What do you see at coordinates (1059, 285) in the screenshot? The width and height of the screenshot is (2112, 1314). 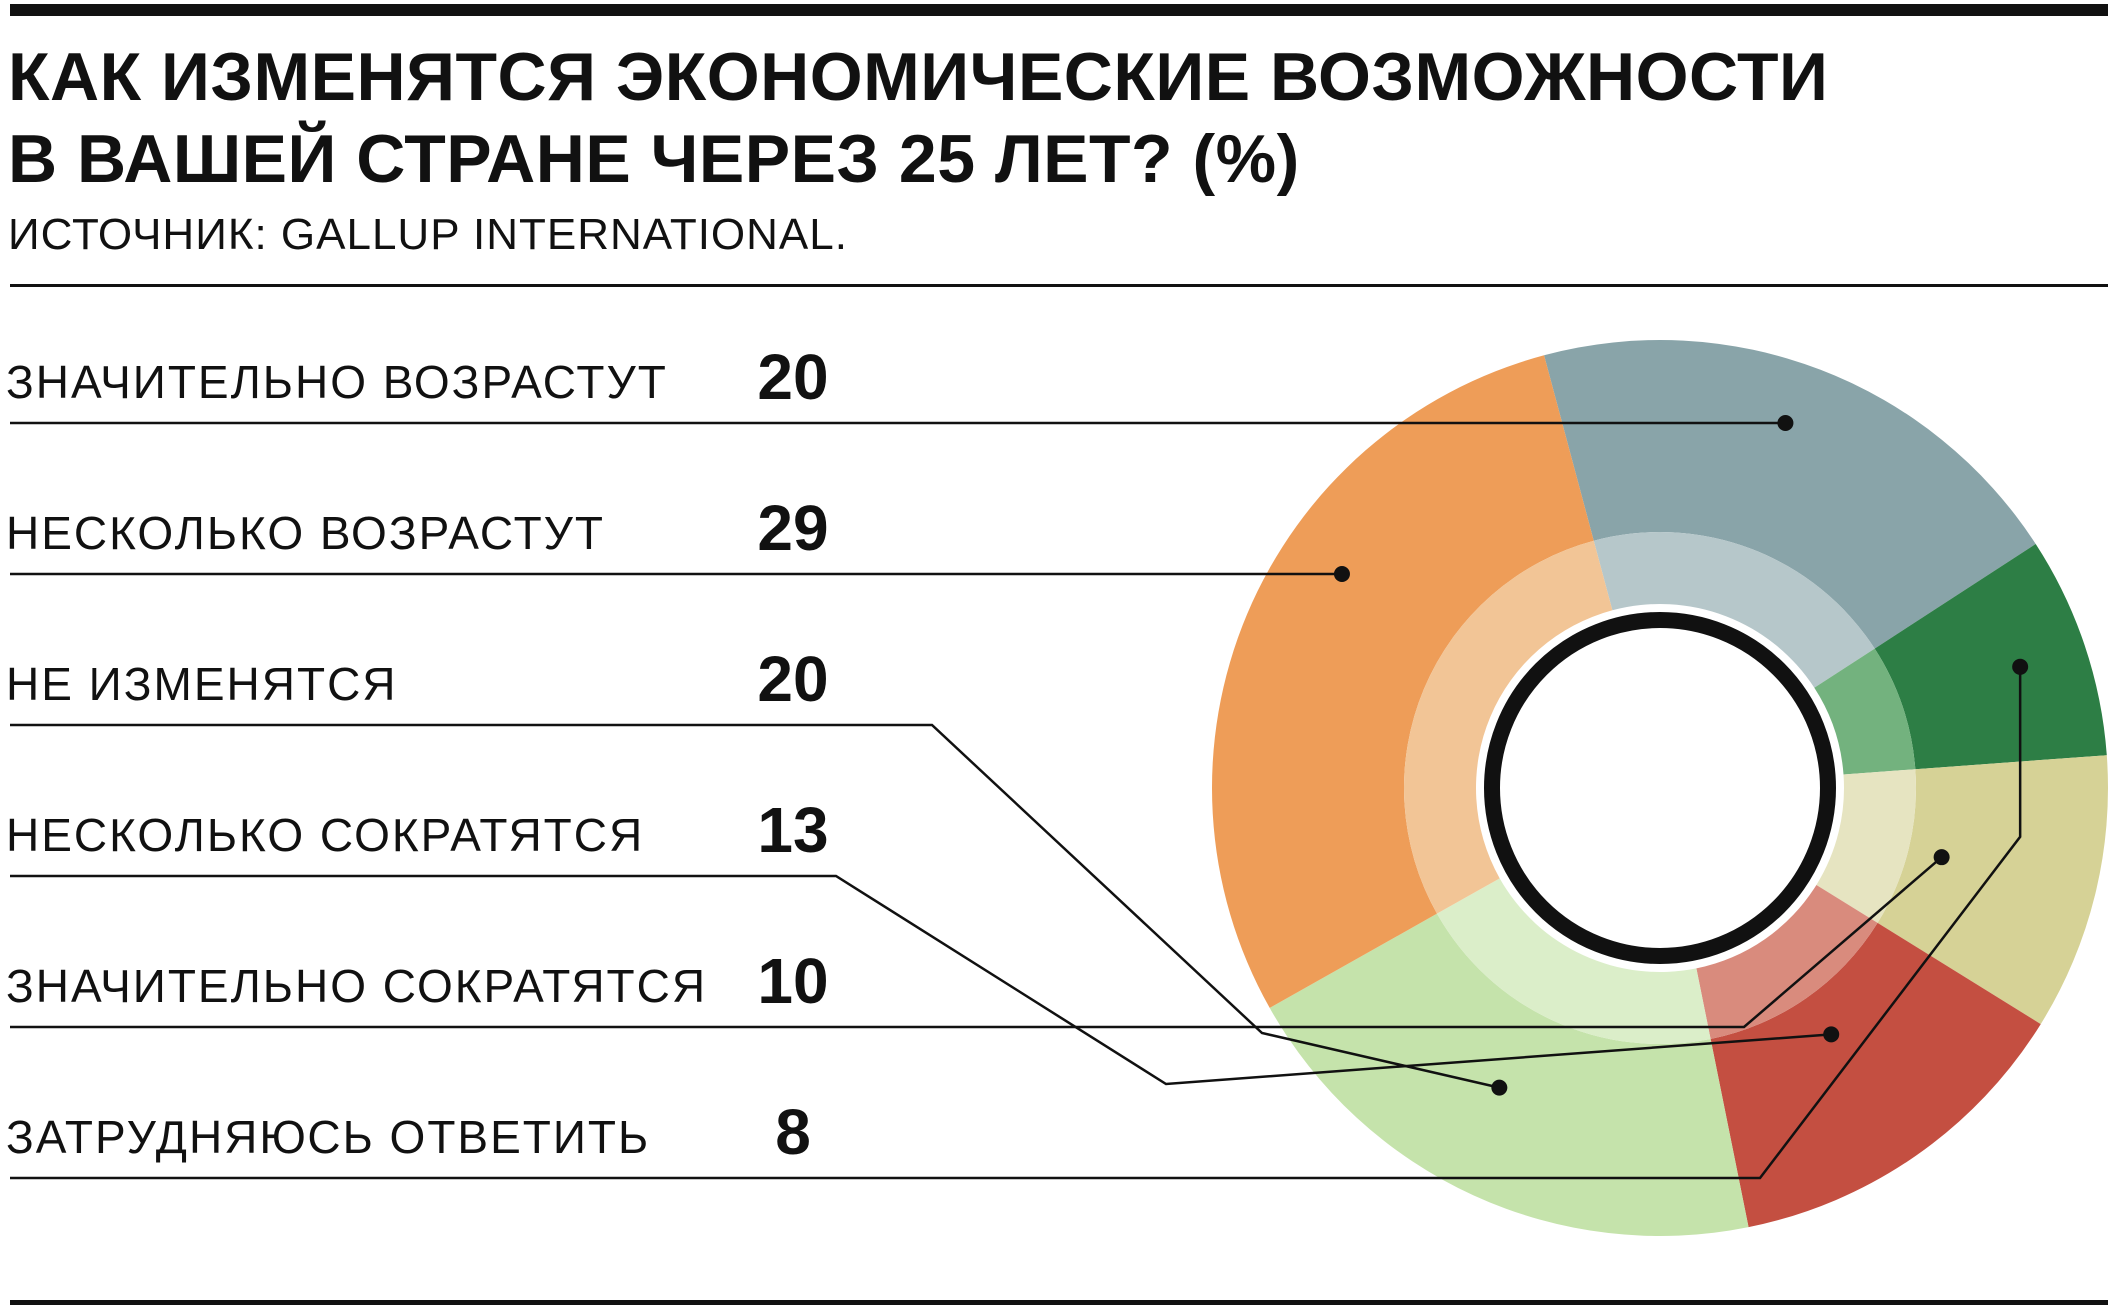 I see `header-divider` at bounding box center [1059, 285].